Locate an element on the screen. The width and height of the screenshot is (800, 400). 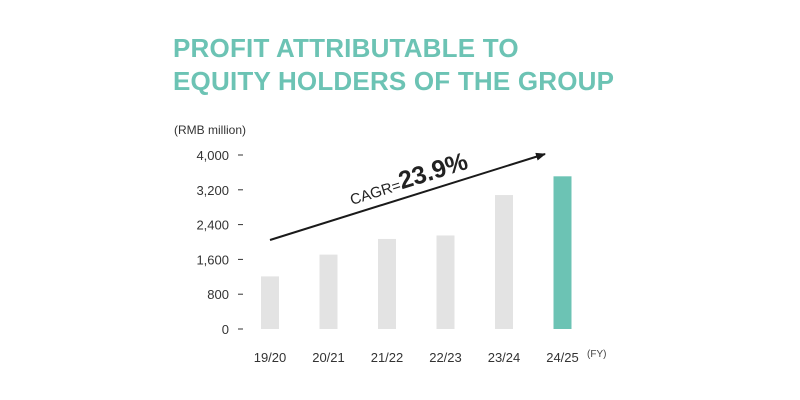
cagr-label: CAGR= is located at coordinates (375, 193).